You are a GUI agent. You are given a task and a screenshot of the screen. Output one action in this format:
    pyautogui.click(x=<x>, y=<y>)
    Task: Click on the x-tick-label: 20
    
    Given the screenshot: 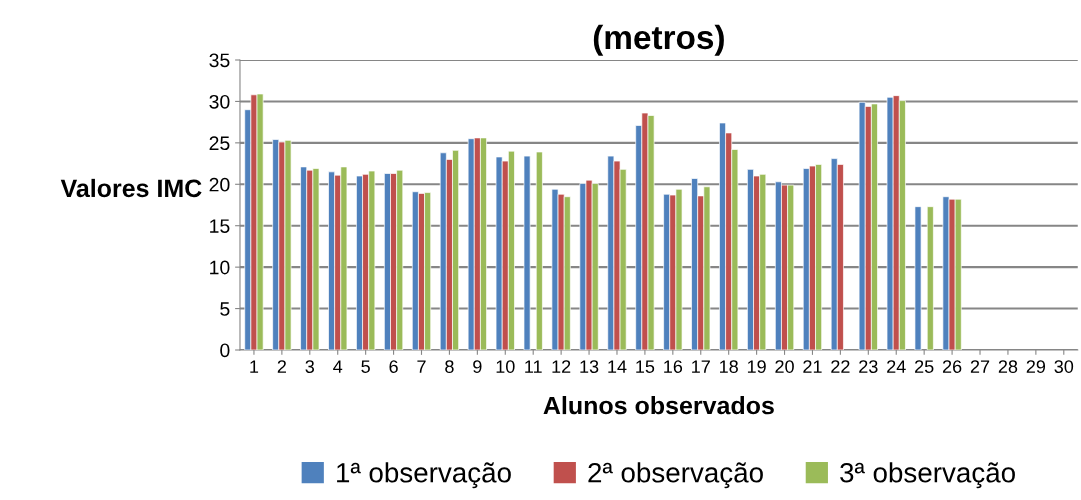 What is the action you would take?
    pyautogui.click(x=784, y=366)
    